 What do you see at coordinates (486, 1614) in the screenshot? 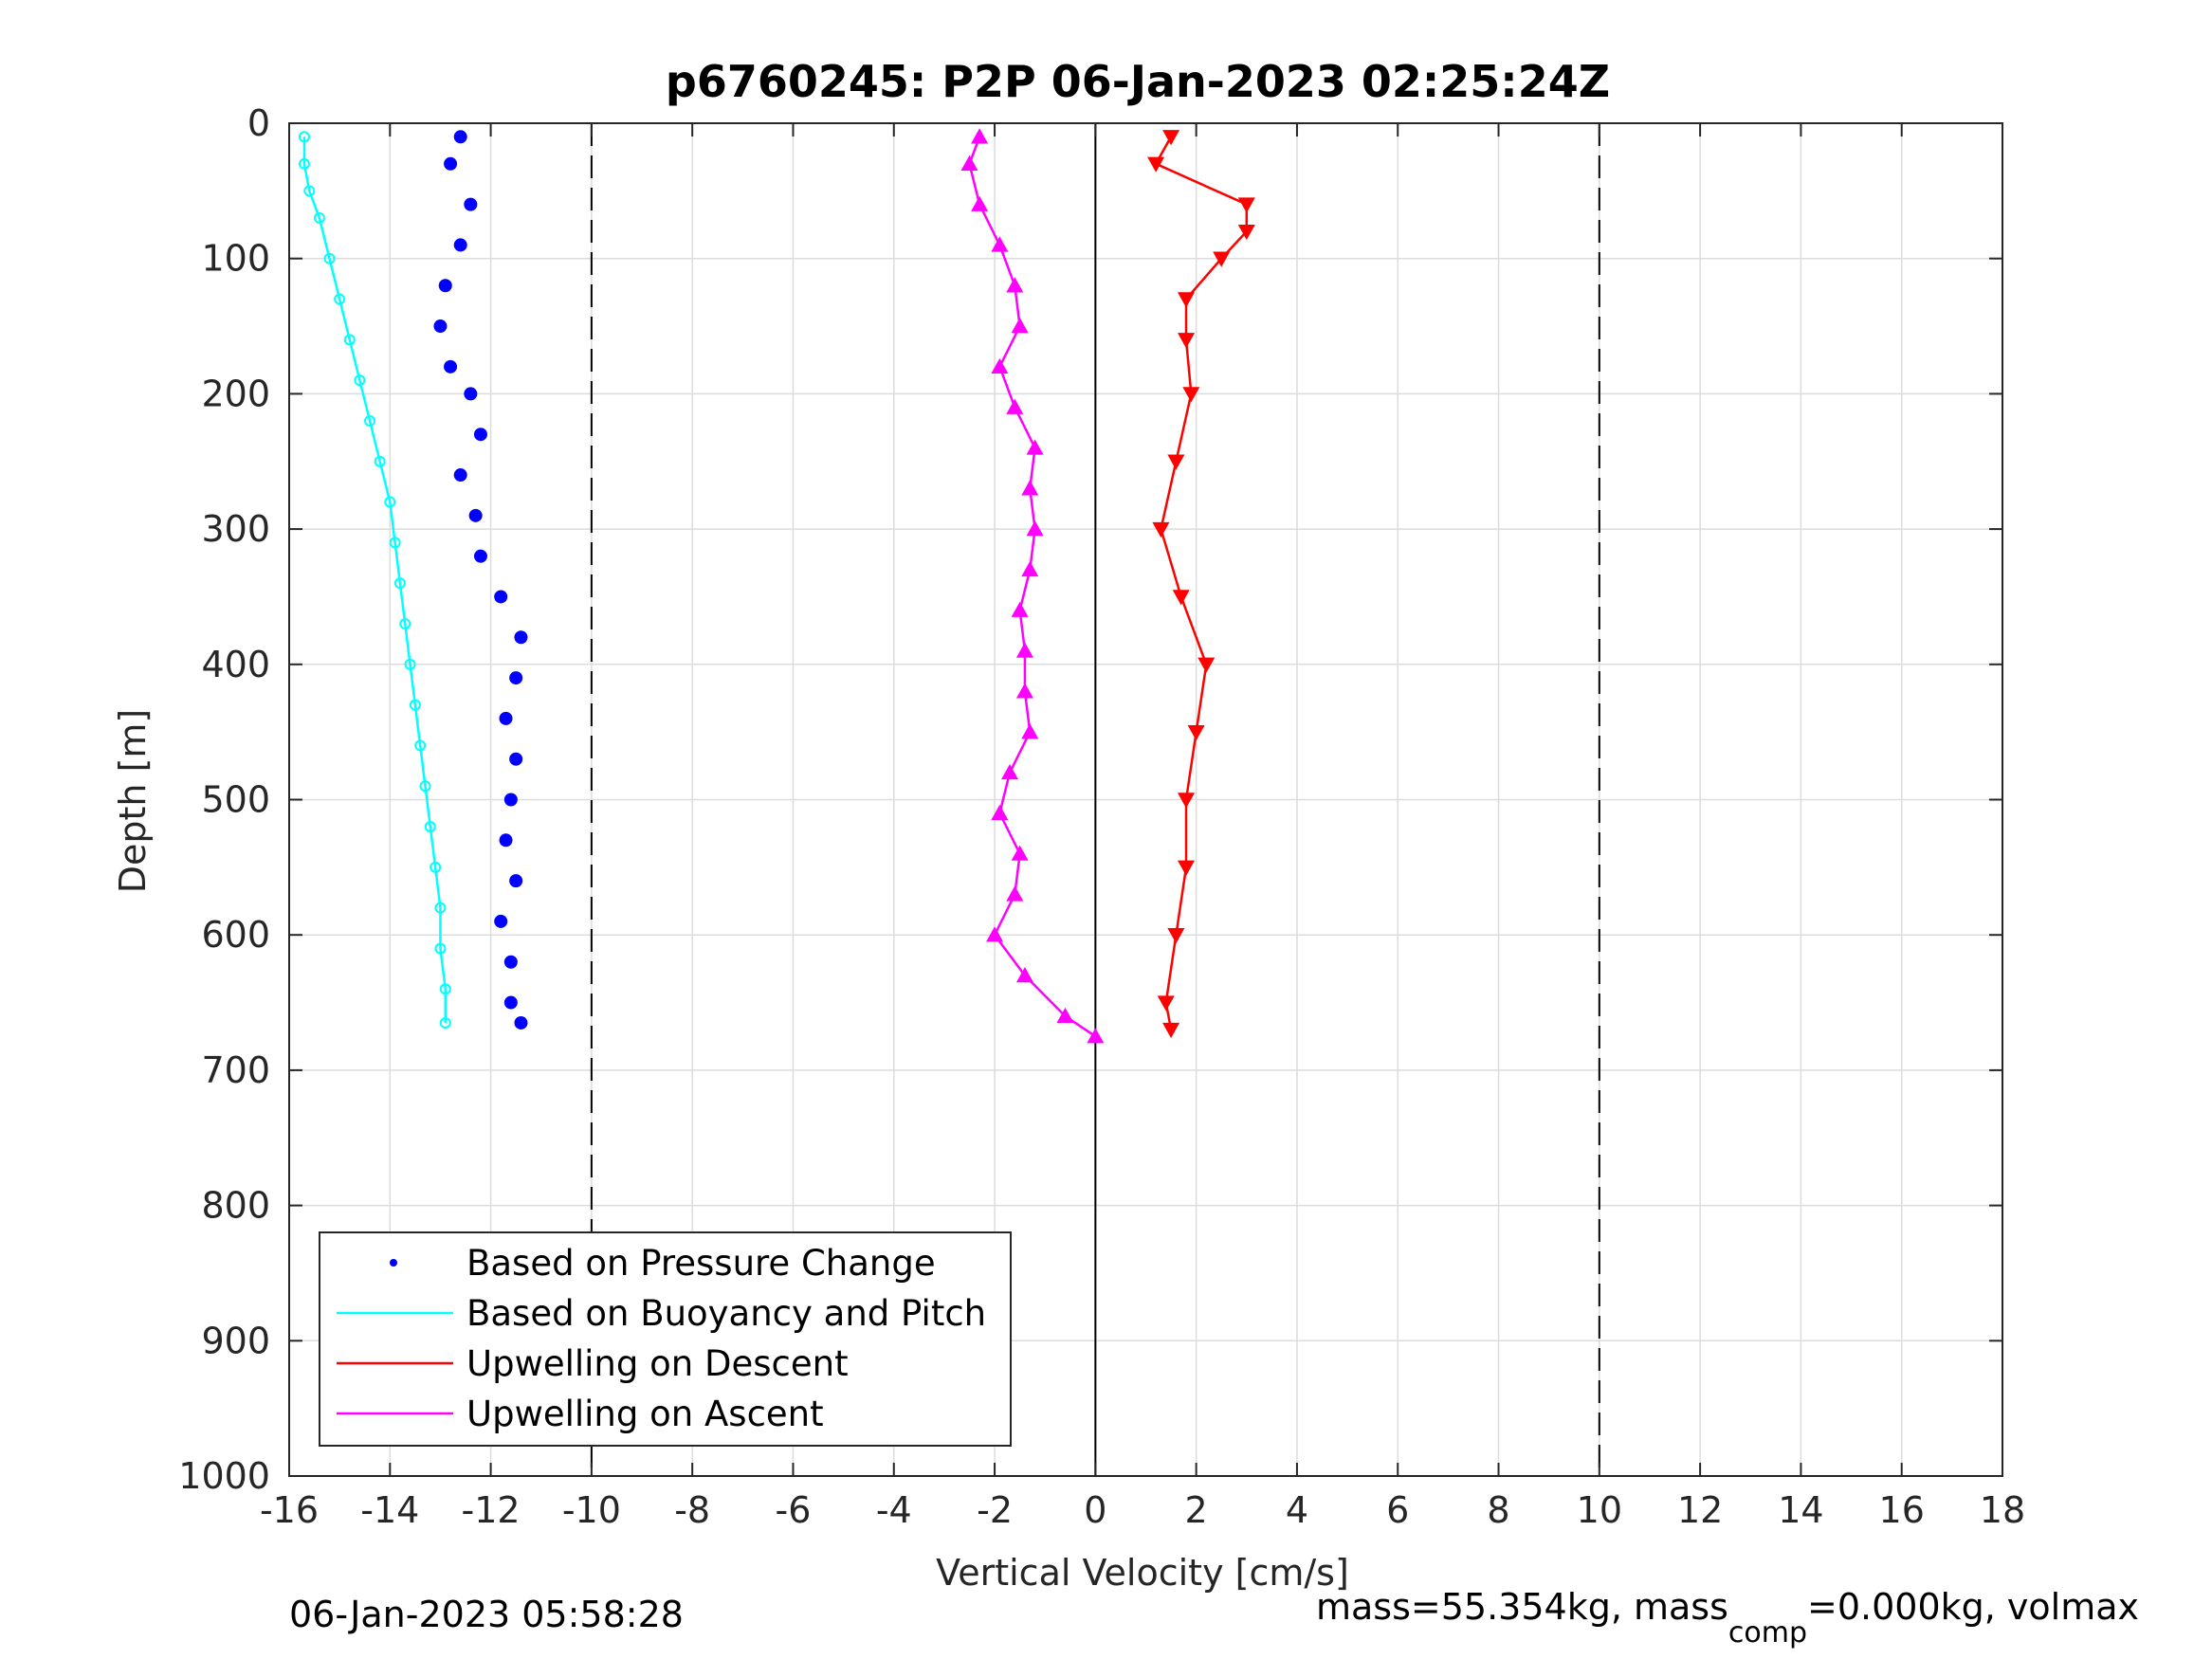
I see `footer-timestamp: 06-Jan-2023 05:58:28` at bounding box center [486, 1614].